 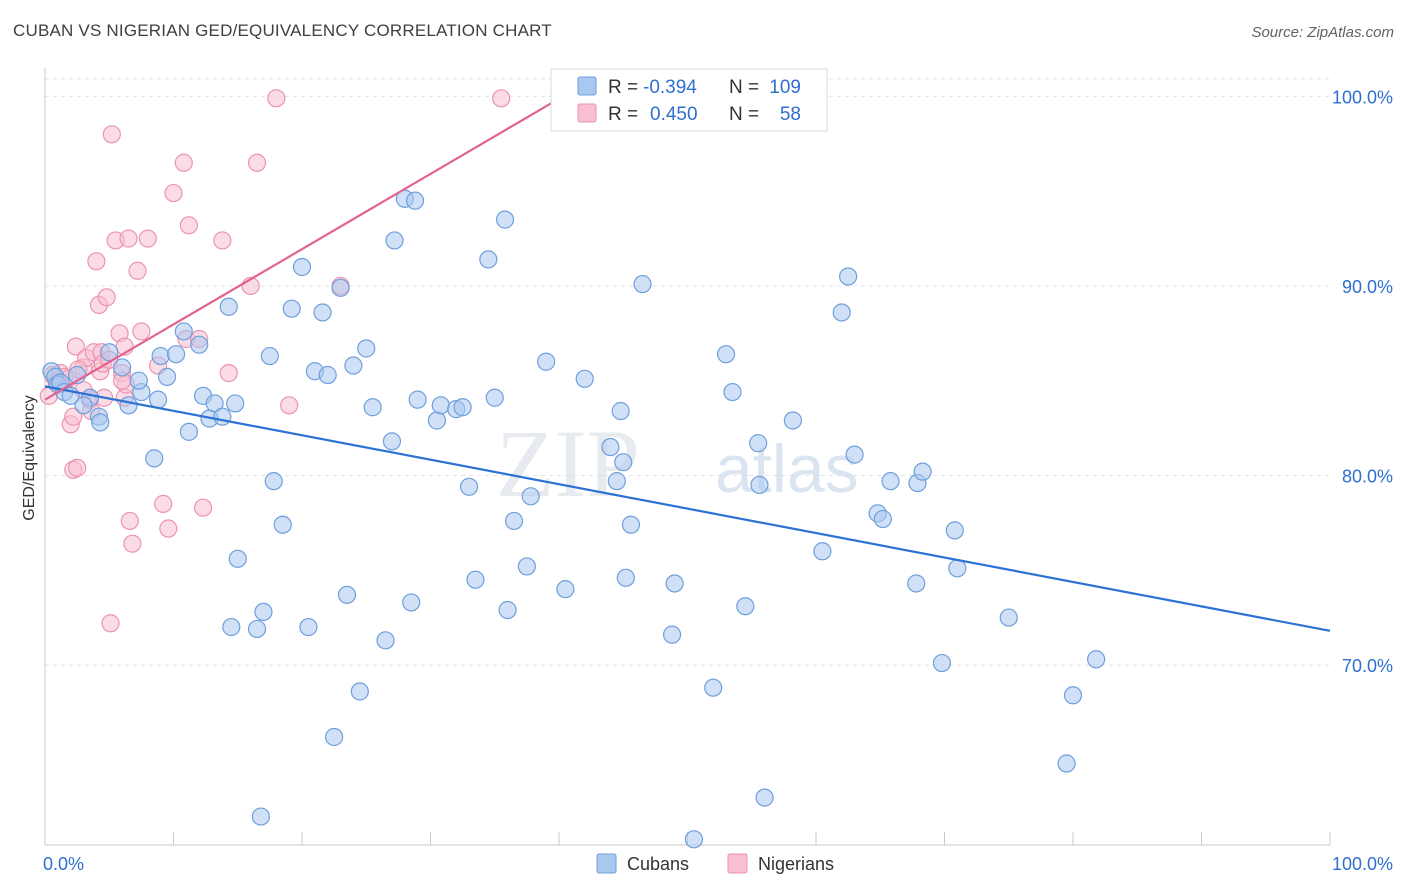 What do you see at coordinates (1362, 97) in the screenshot?
I see `y-tick-label-100: 100.0%` at bounding box center [1362, 97].